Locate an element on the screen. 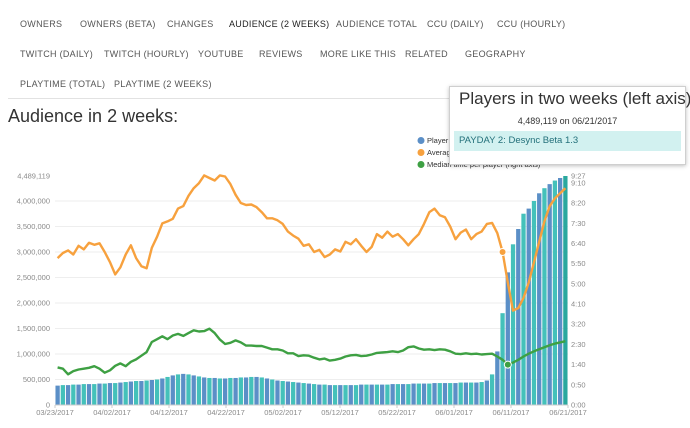 This screenshot has height=428, width=690. y-tick-label-left: 2,000,000 is located at coordinates (33, 302).